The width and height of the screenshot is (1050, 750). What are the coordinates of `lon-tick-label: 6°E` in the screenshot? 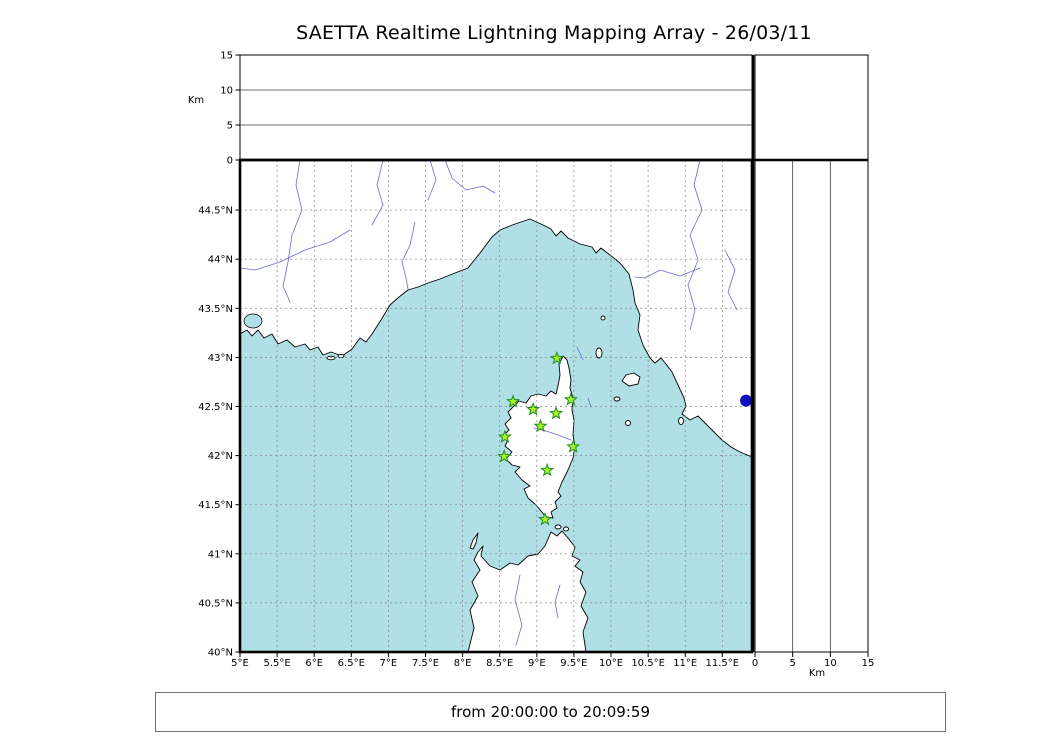 It's located at (314, 663).